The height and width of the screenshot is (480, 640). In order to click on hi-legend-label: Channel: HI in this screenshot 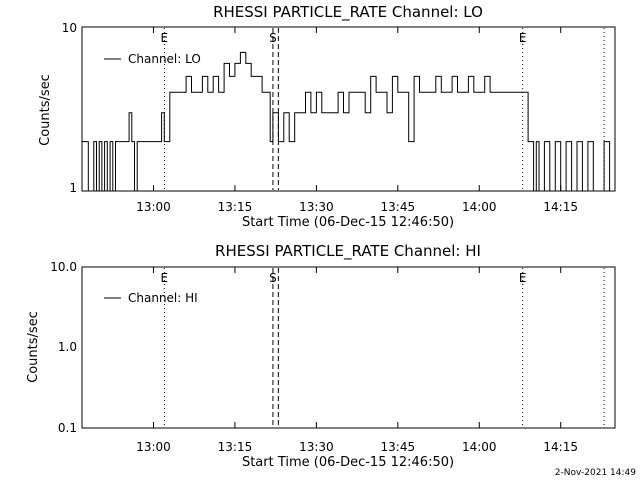, I will do `click(163, 298)`.